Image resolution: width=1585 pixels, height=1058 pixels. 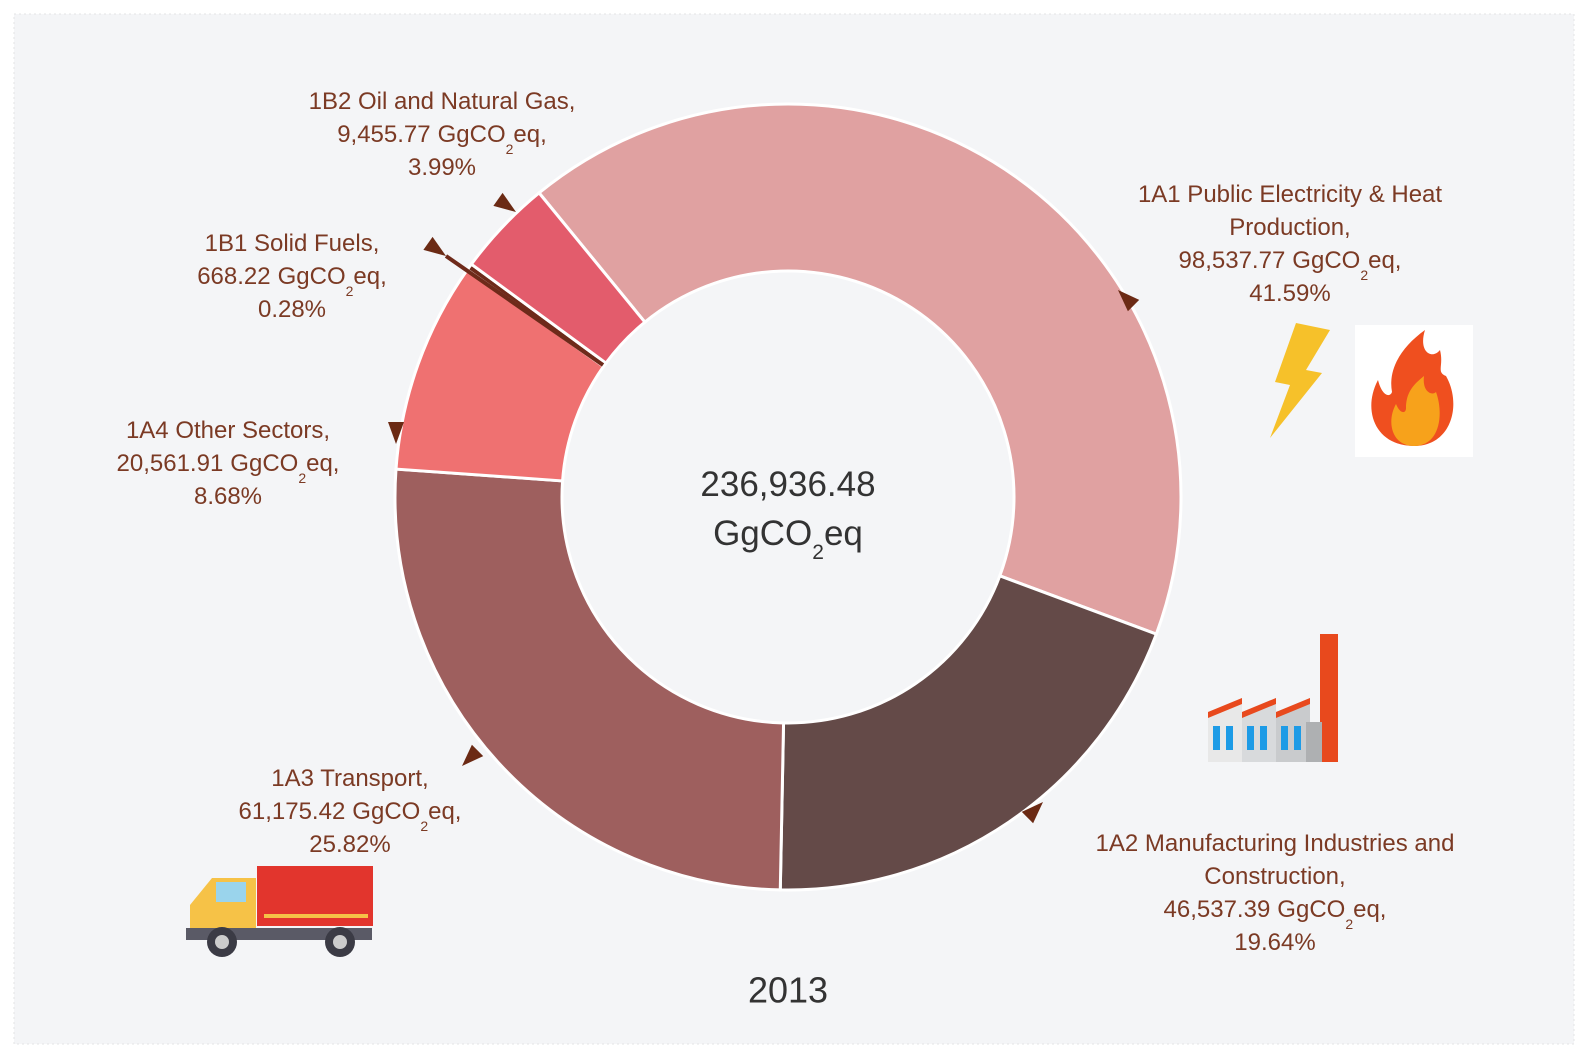 I want to click on label-line: 1A3 Transport,, so click(x=349, y=778).